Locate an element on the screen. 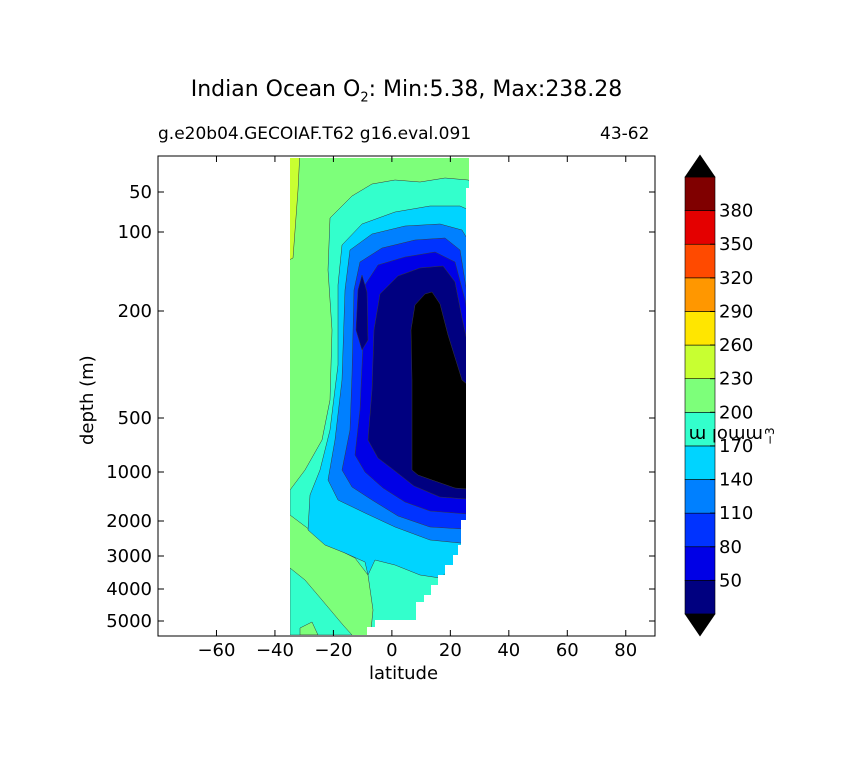 The height and width of the screenshot is (766, 863). contour-fill-group is located at coordinates (379, 396).